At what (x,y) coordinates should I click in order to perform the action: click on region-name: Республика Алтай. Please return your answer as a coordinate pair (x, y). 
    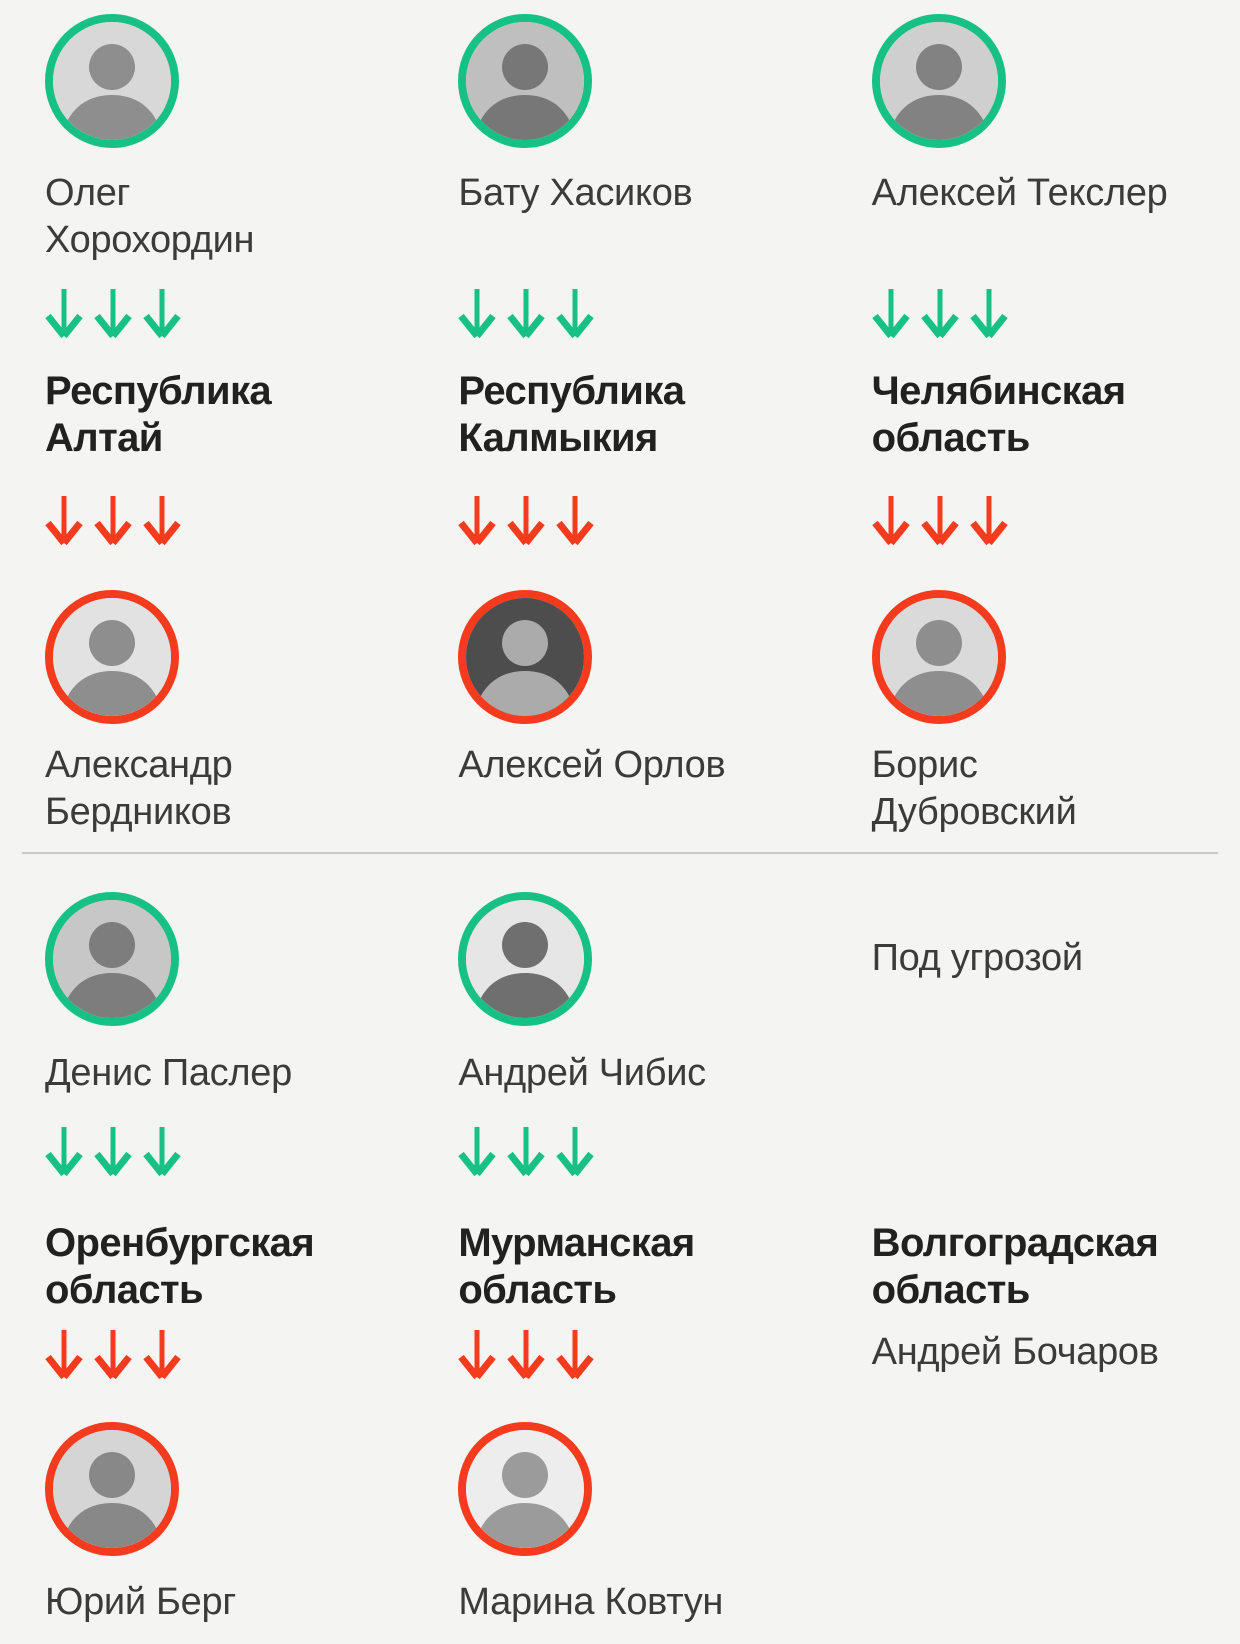
    Looking at the image, I should click on (158, 414).